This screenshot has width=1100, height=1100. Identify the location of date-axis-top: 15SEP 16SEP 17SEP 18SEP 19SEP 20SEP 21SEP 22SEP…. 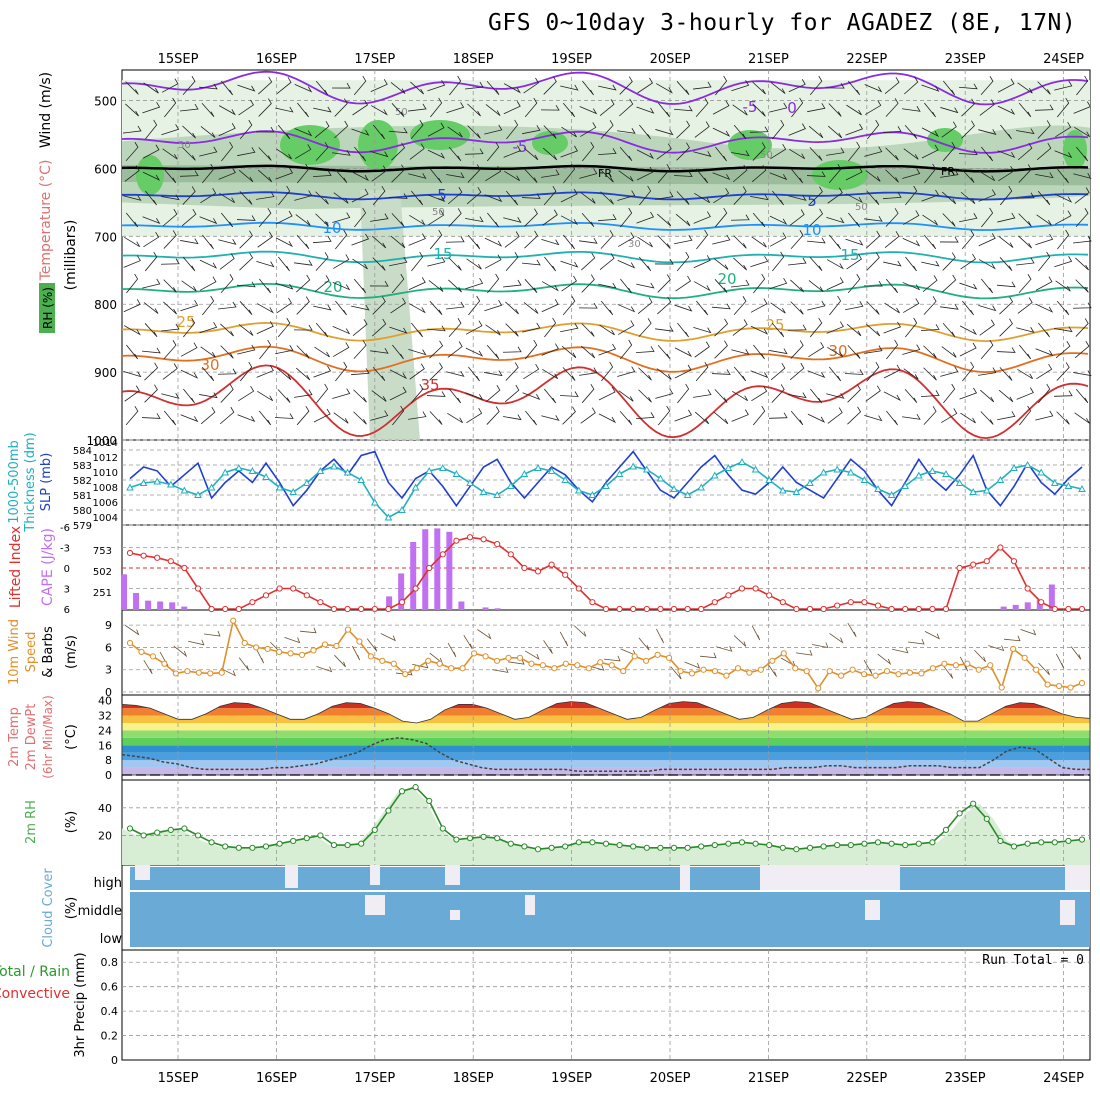
(621, 59).